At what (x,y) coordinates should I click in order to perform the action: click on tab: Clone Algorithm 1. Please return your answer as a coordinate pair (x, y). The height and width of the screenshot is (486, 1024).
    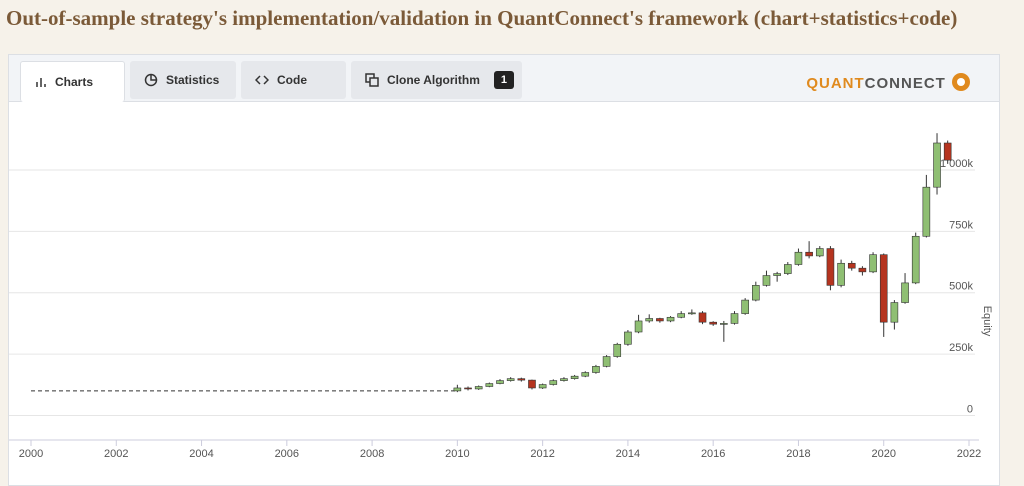
    Looking at the image, I should click on (436, 80).